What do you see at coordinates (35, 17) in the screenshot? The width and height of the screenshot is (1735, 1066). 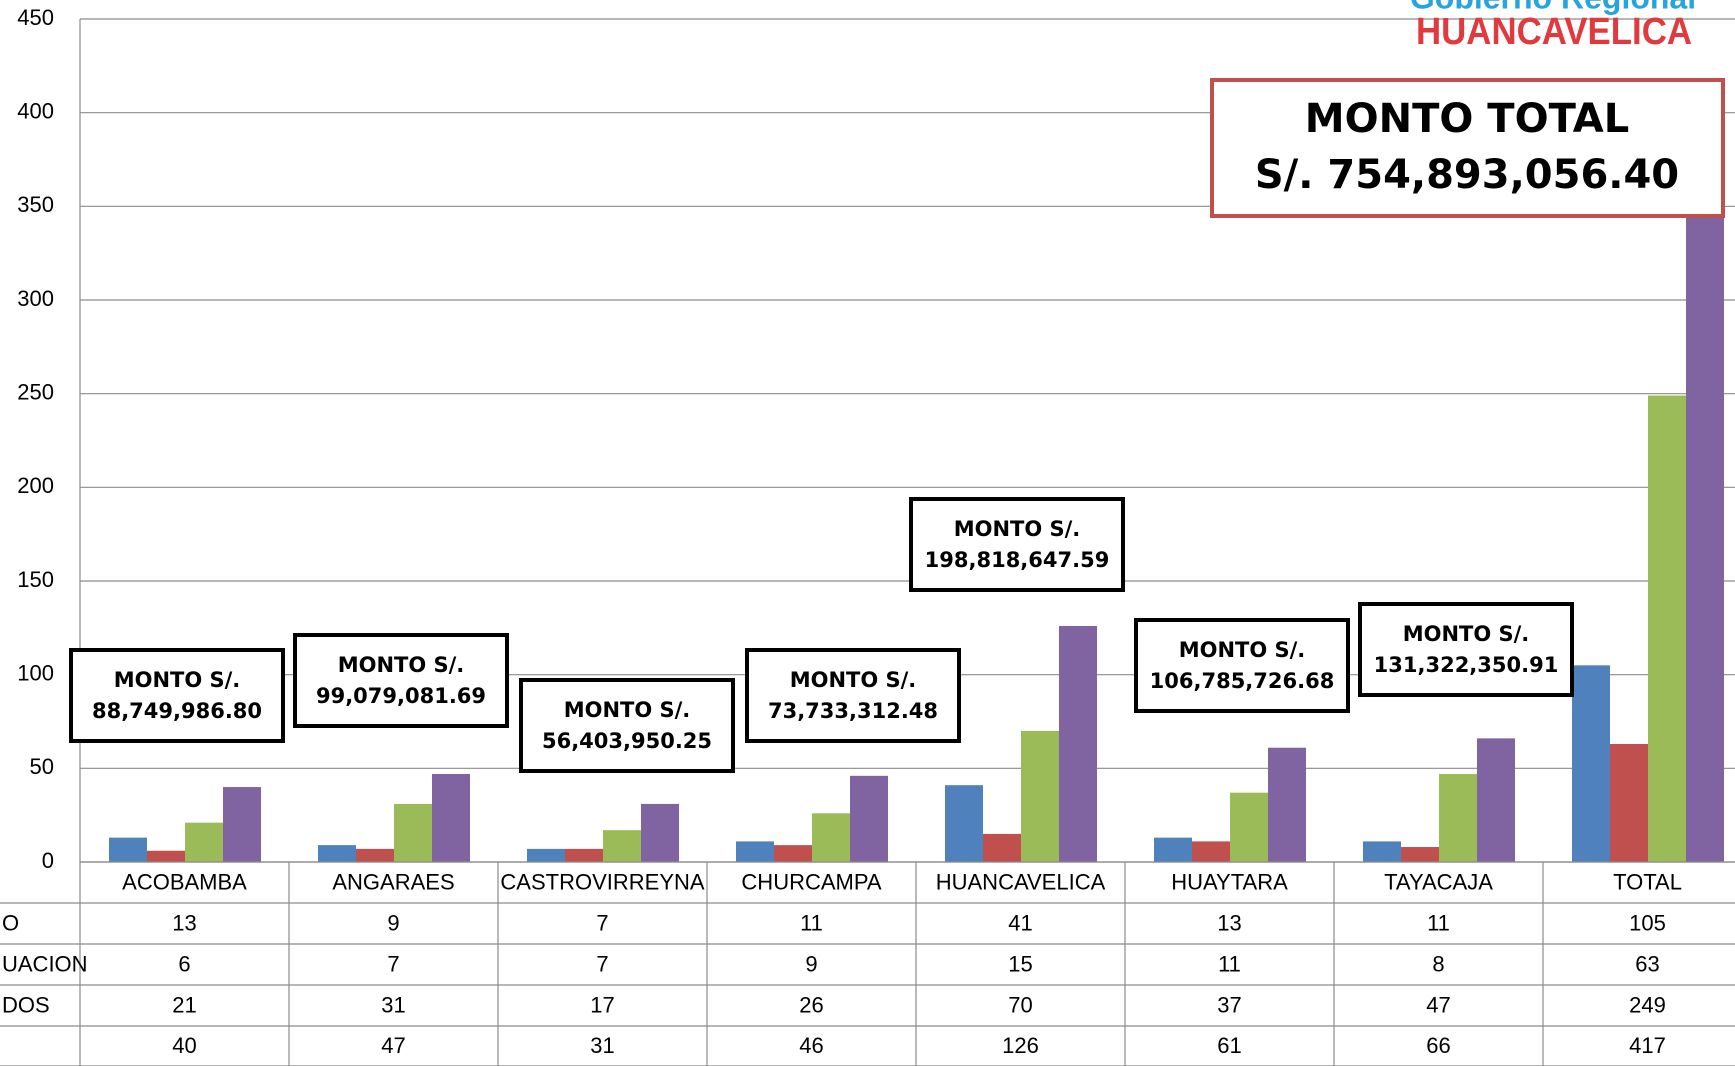 I see `y-tick-label: 450` at bounding box center [35, 17].